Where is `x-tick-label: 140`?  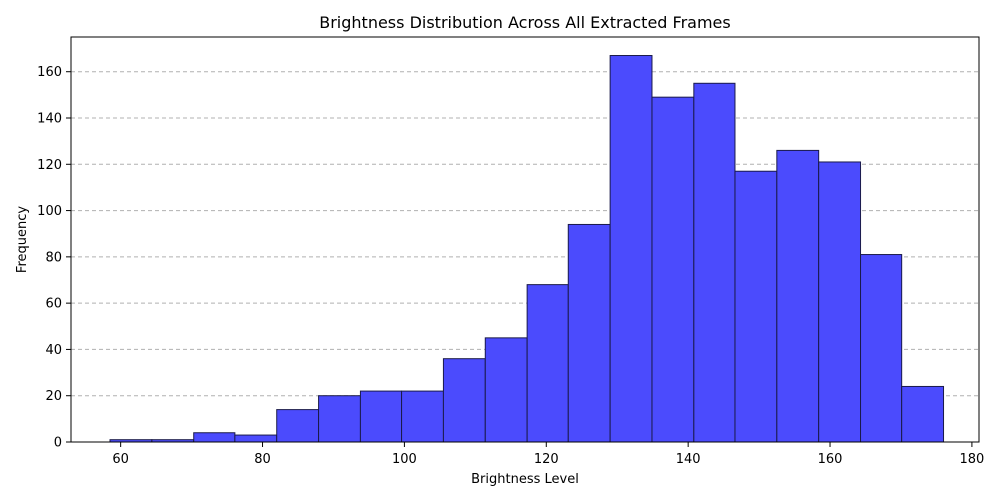 x-tick-label: 140 is located at coordinates (688, 459).